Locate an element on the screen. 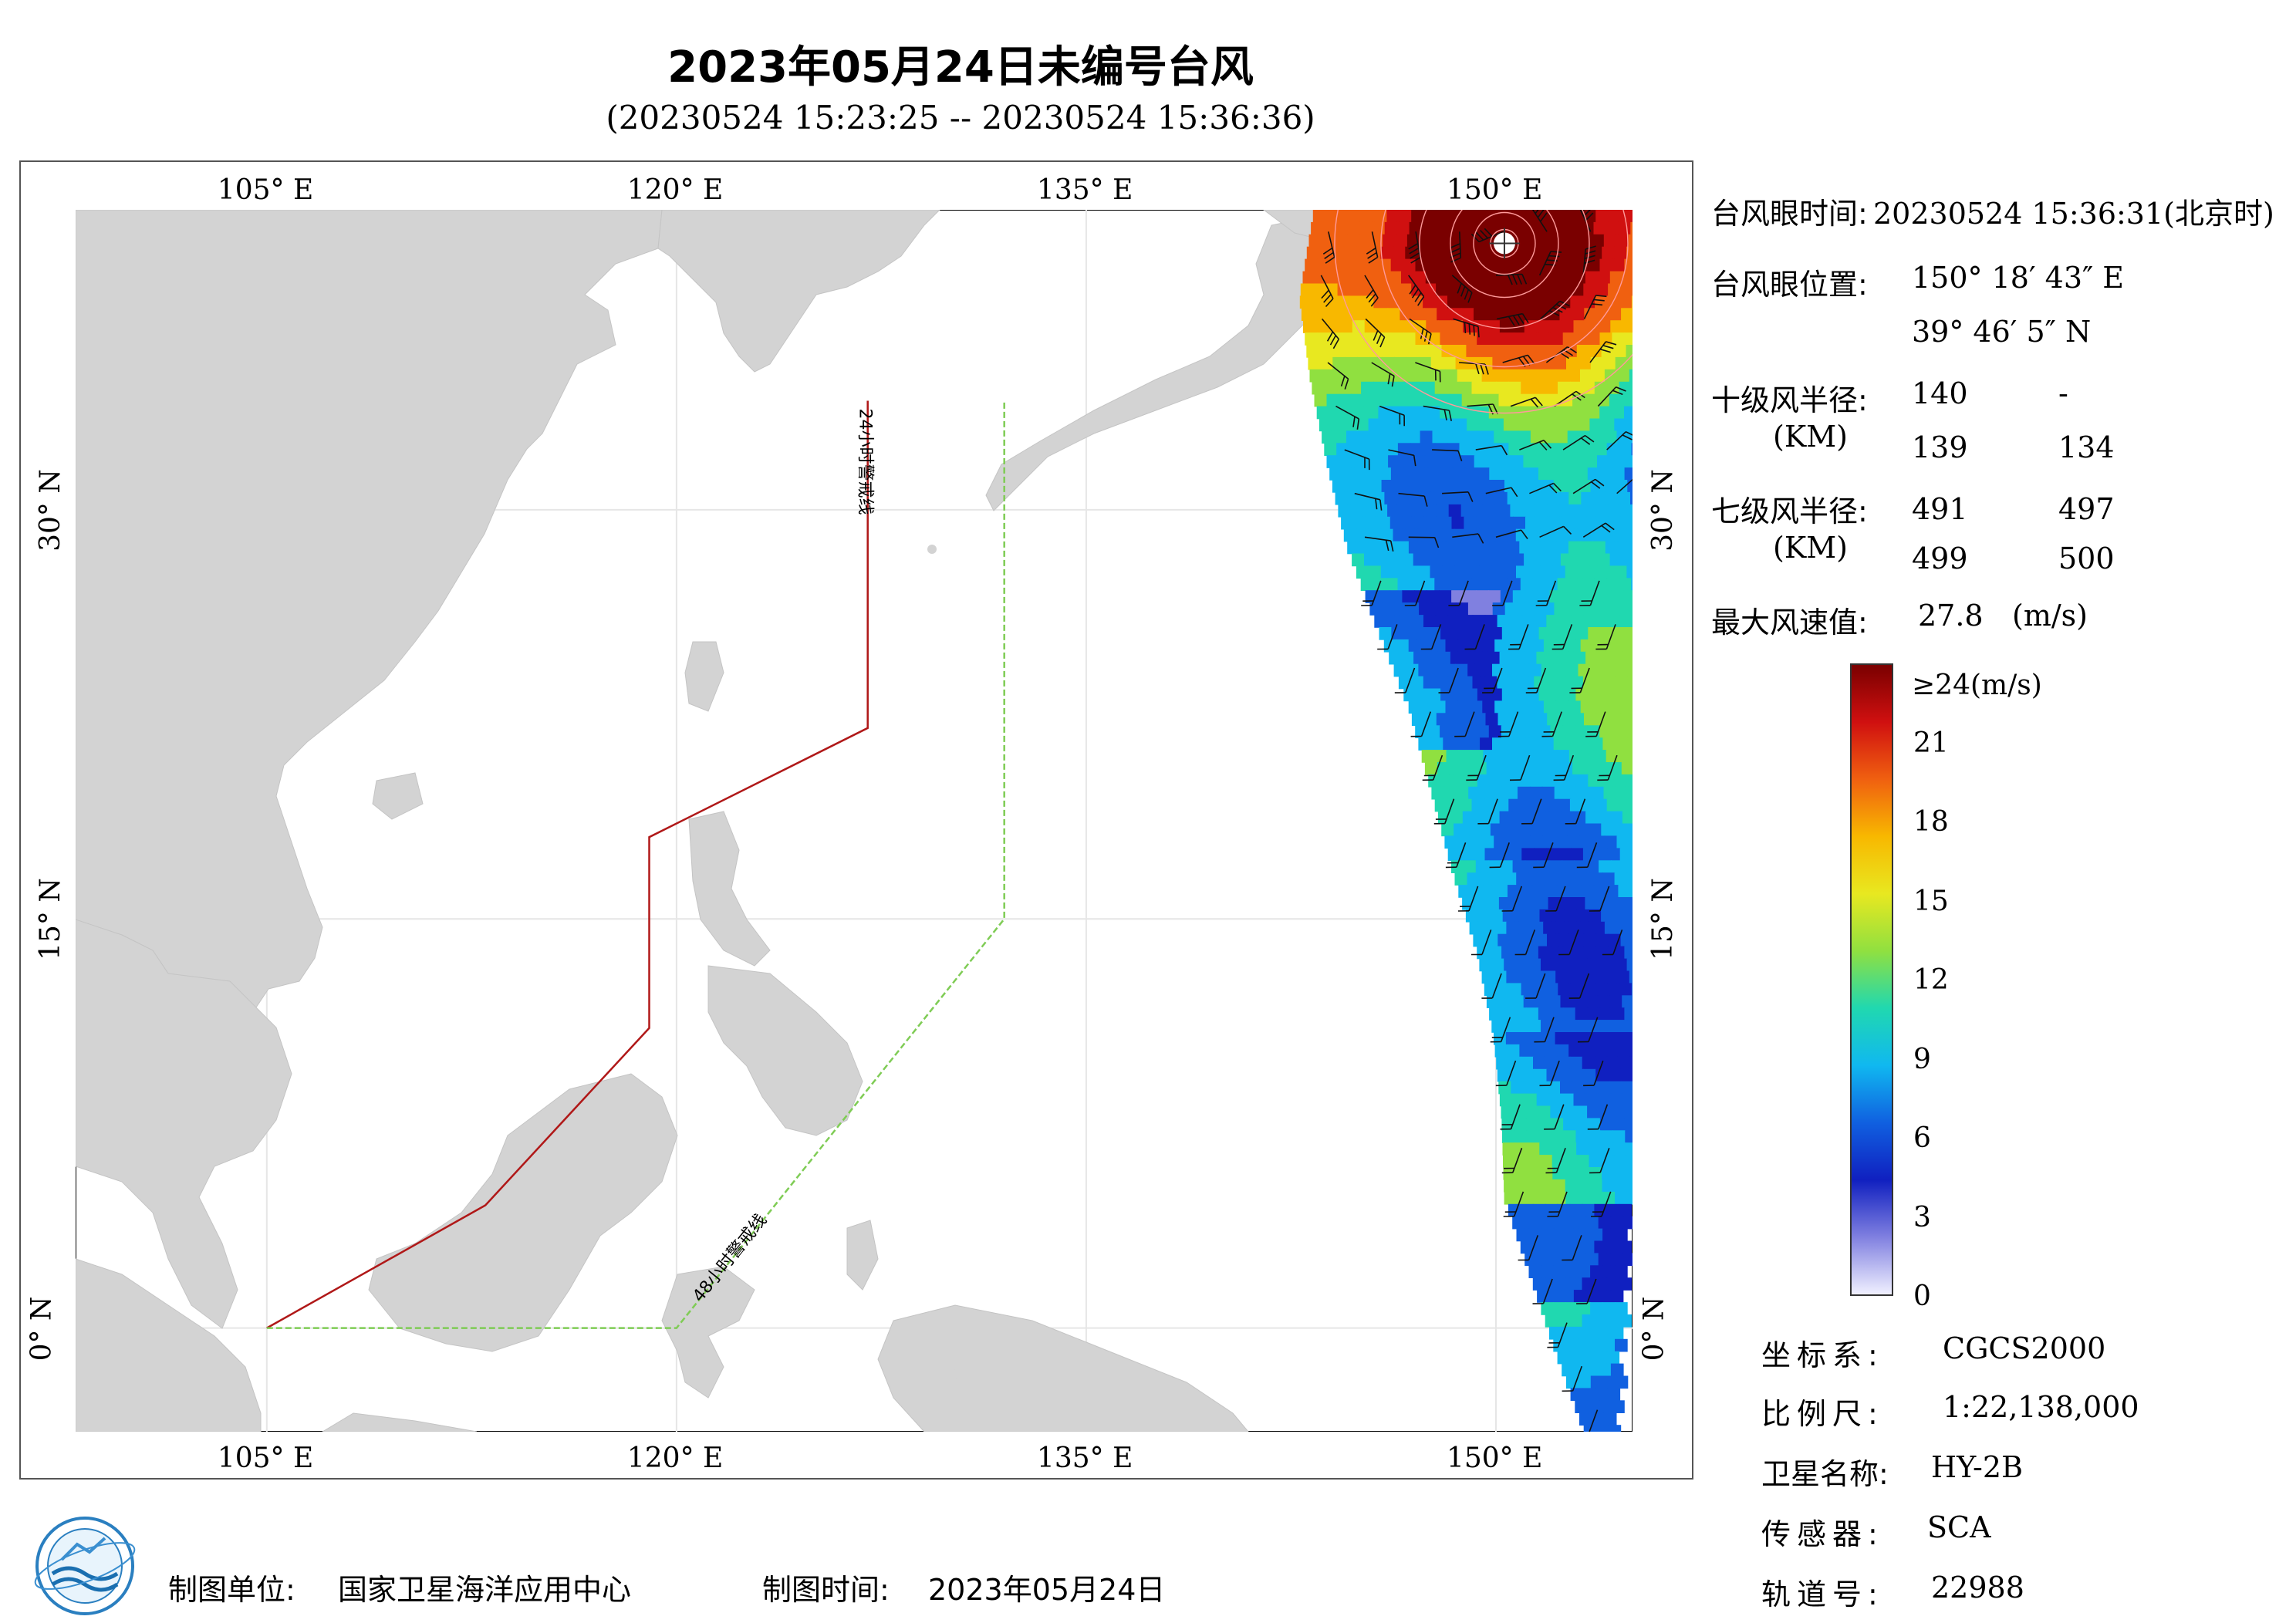 The height and width of the screenshot is (1623, 2296). land-philippines is located at coordinates (785, 1050).